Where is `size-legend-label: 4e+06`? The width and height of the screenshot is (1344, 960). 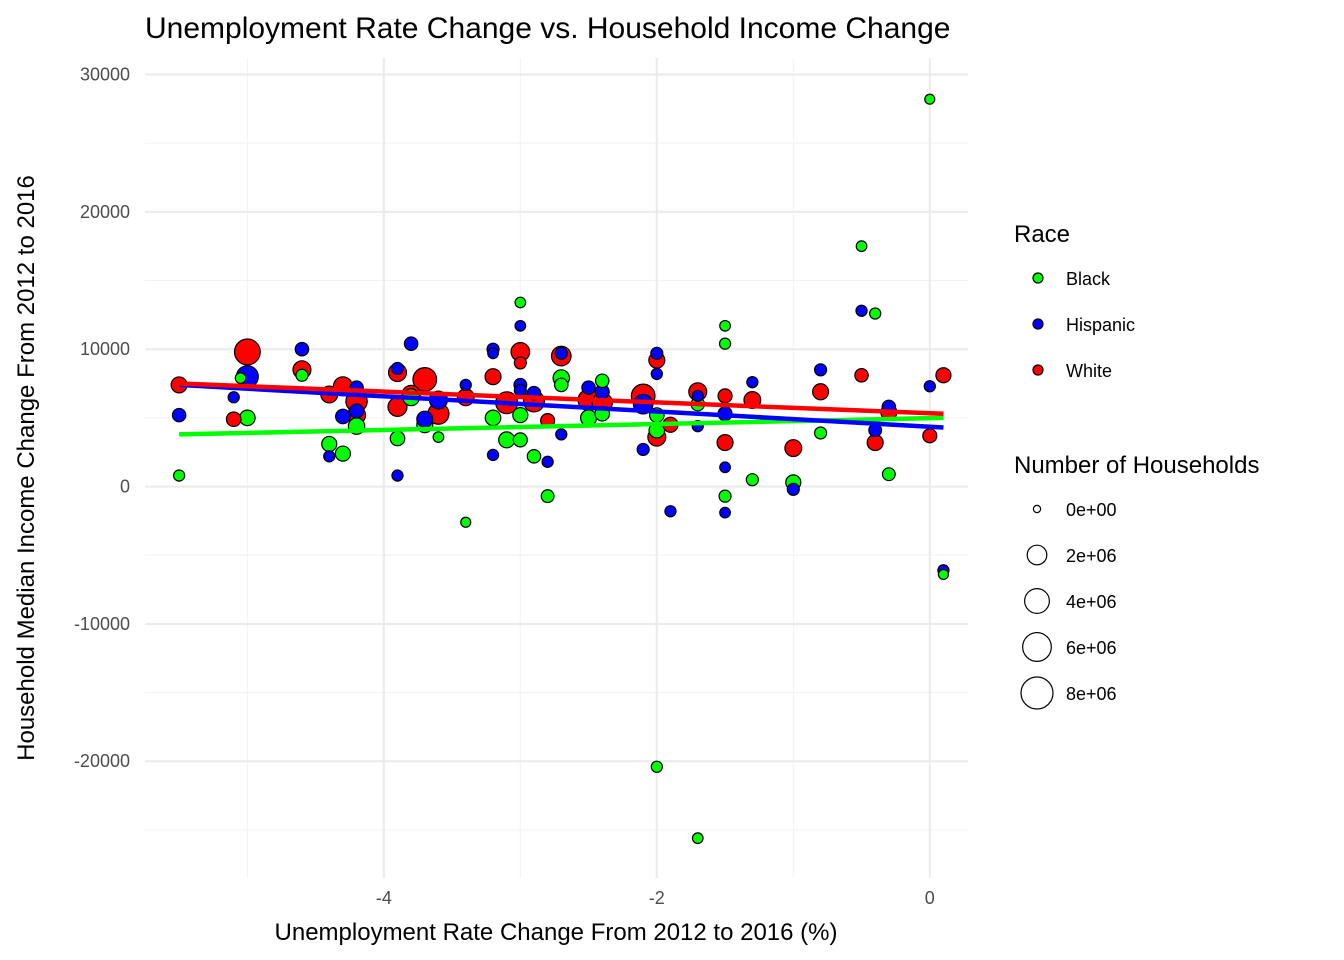 size-legend-label: 4e+06 is located at coordinates (1091, 602).